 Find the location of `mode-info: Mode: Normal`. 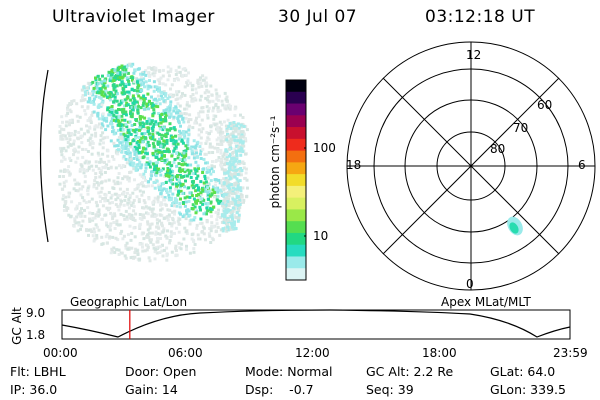

mode-info: Mode: Normal is located at coordinates (289, 371).